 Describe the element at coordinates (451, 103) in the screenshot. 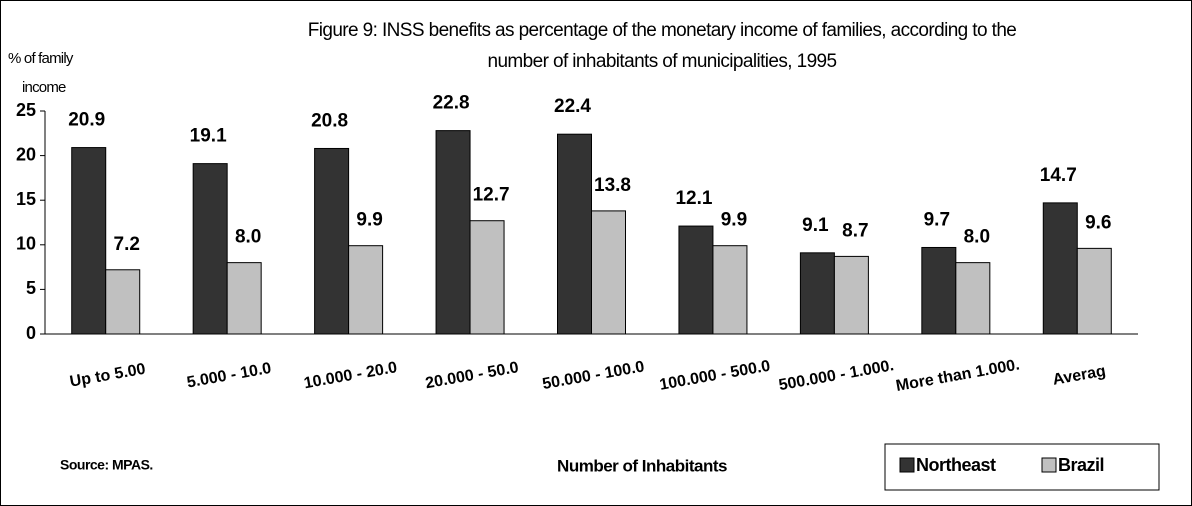

I see `data-label: 22.8` at that location.